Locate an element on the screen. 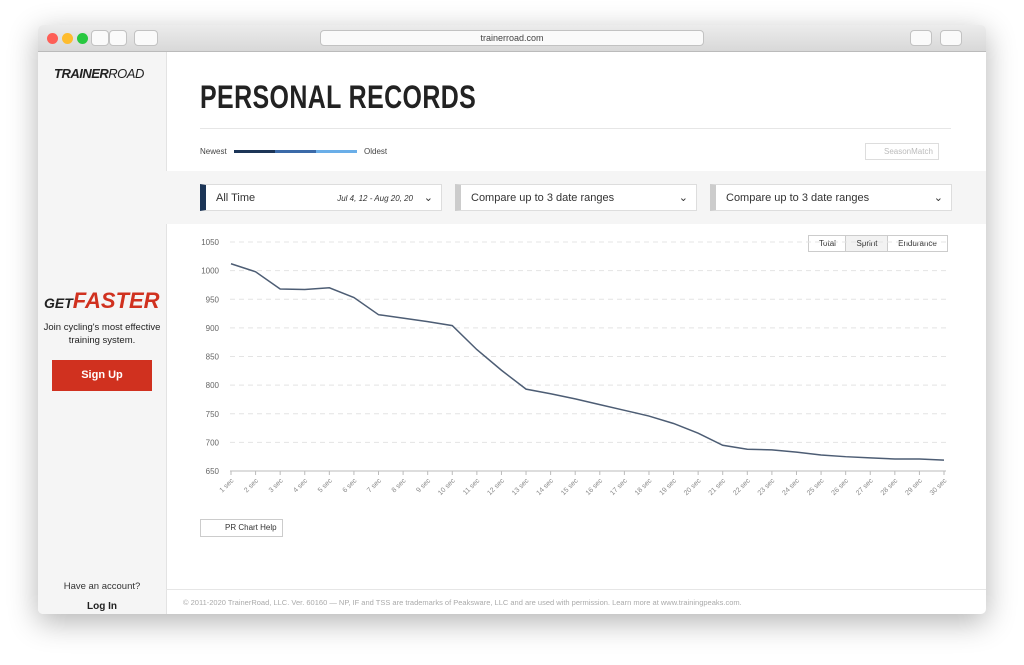  range-name: All Time is located at coordinates (236, 198).